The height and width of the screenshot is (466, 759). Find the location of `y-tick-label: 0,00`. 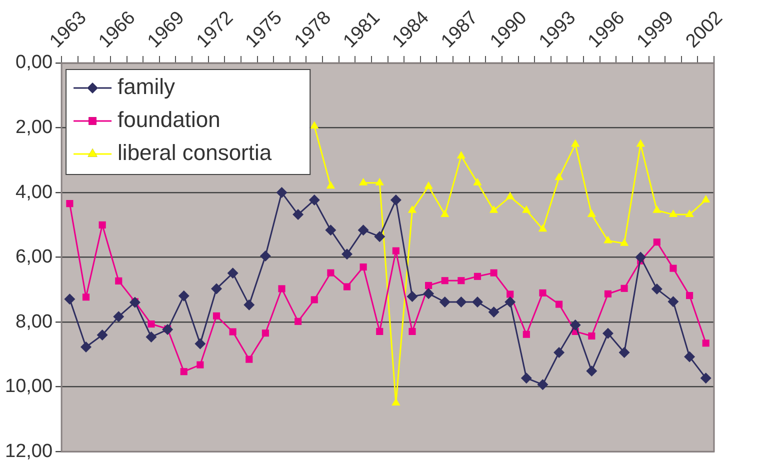

y-tick-label: 0,00 is located at coordinates (34, 63).